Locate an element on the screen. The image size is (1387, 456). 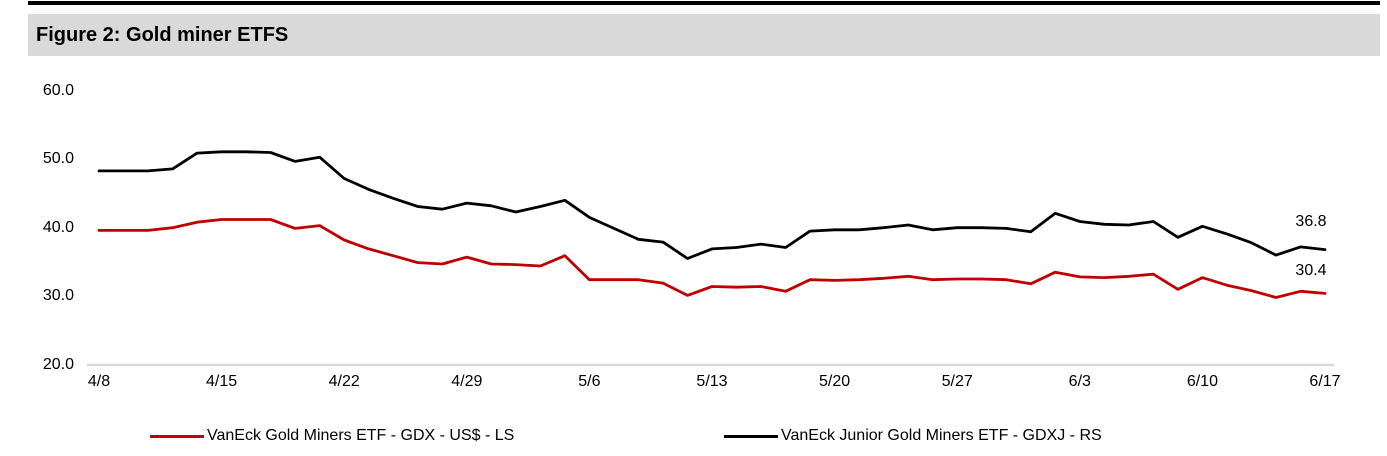
legend-item-gdx: VanEck Gold Miners ETF - GDX - US$ - LS is located at coordinates (332, 436).